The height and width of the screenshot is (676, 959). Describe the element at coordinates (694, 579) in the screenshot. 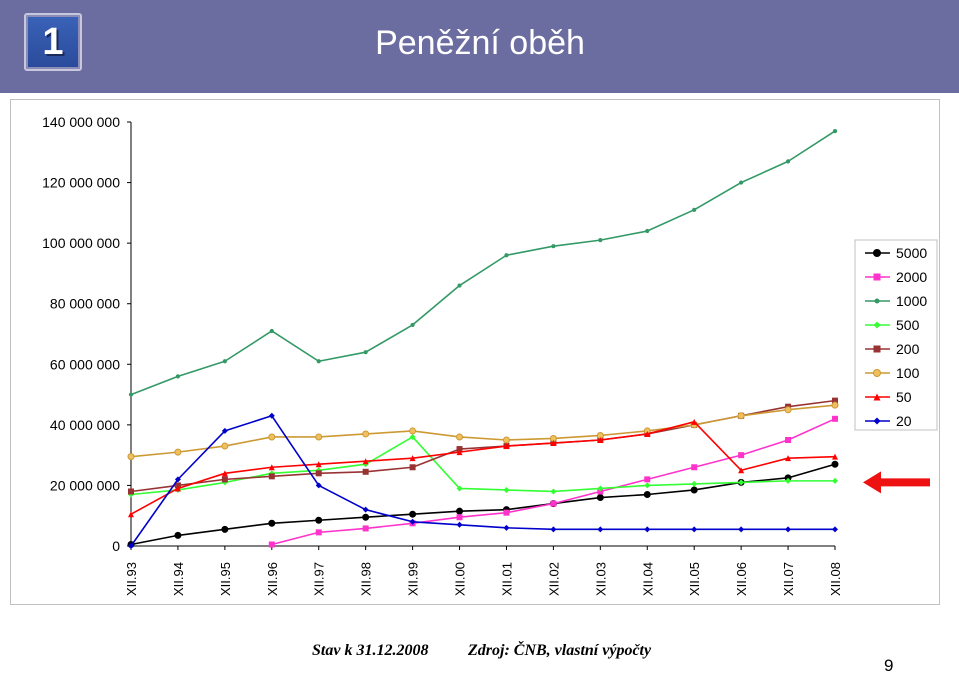

I see `x-tick-label: XII.05` at that location.